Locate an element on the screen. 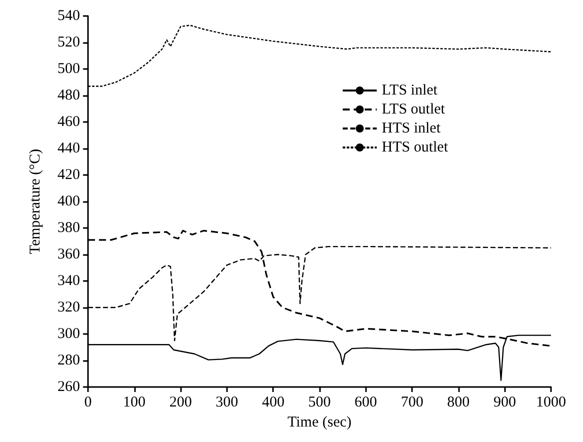 The height and width of the screenshot is (442, 583). y-tick-label: 400 is located at coordinates (69, 202).